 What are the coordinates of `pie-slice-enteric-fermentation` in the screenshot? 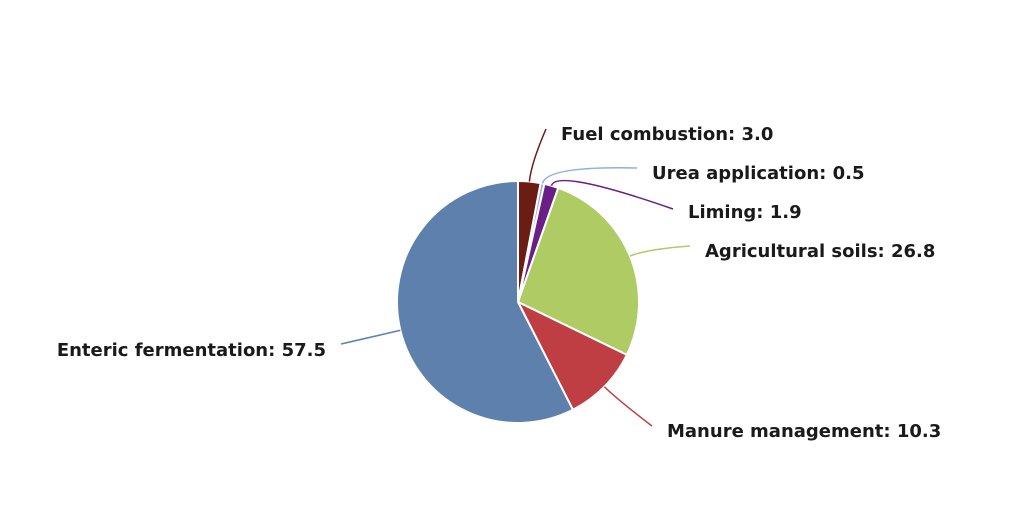 It's located at (485, 301).